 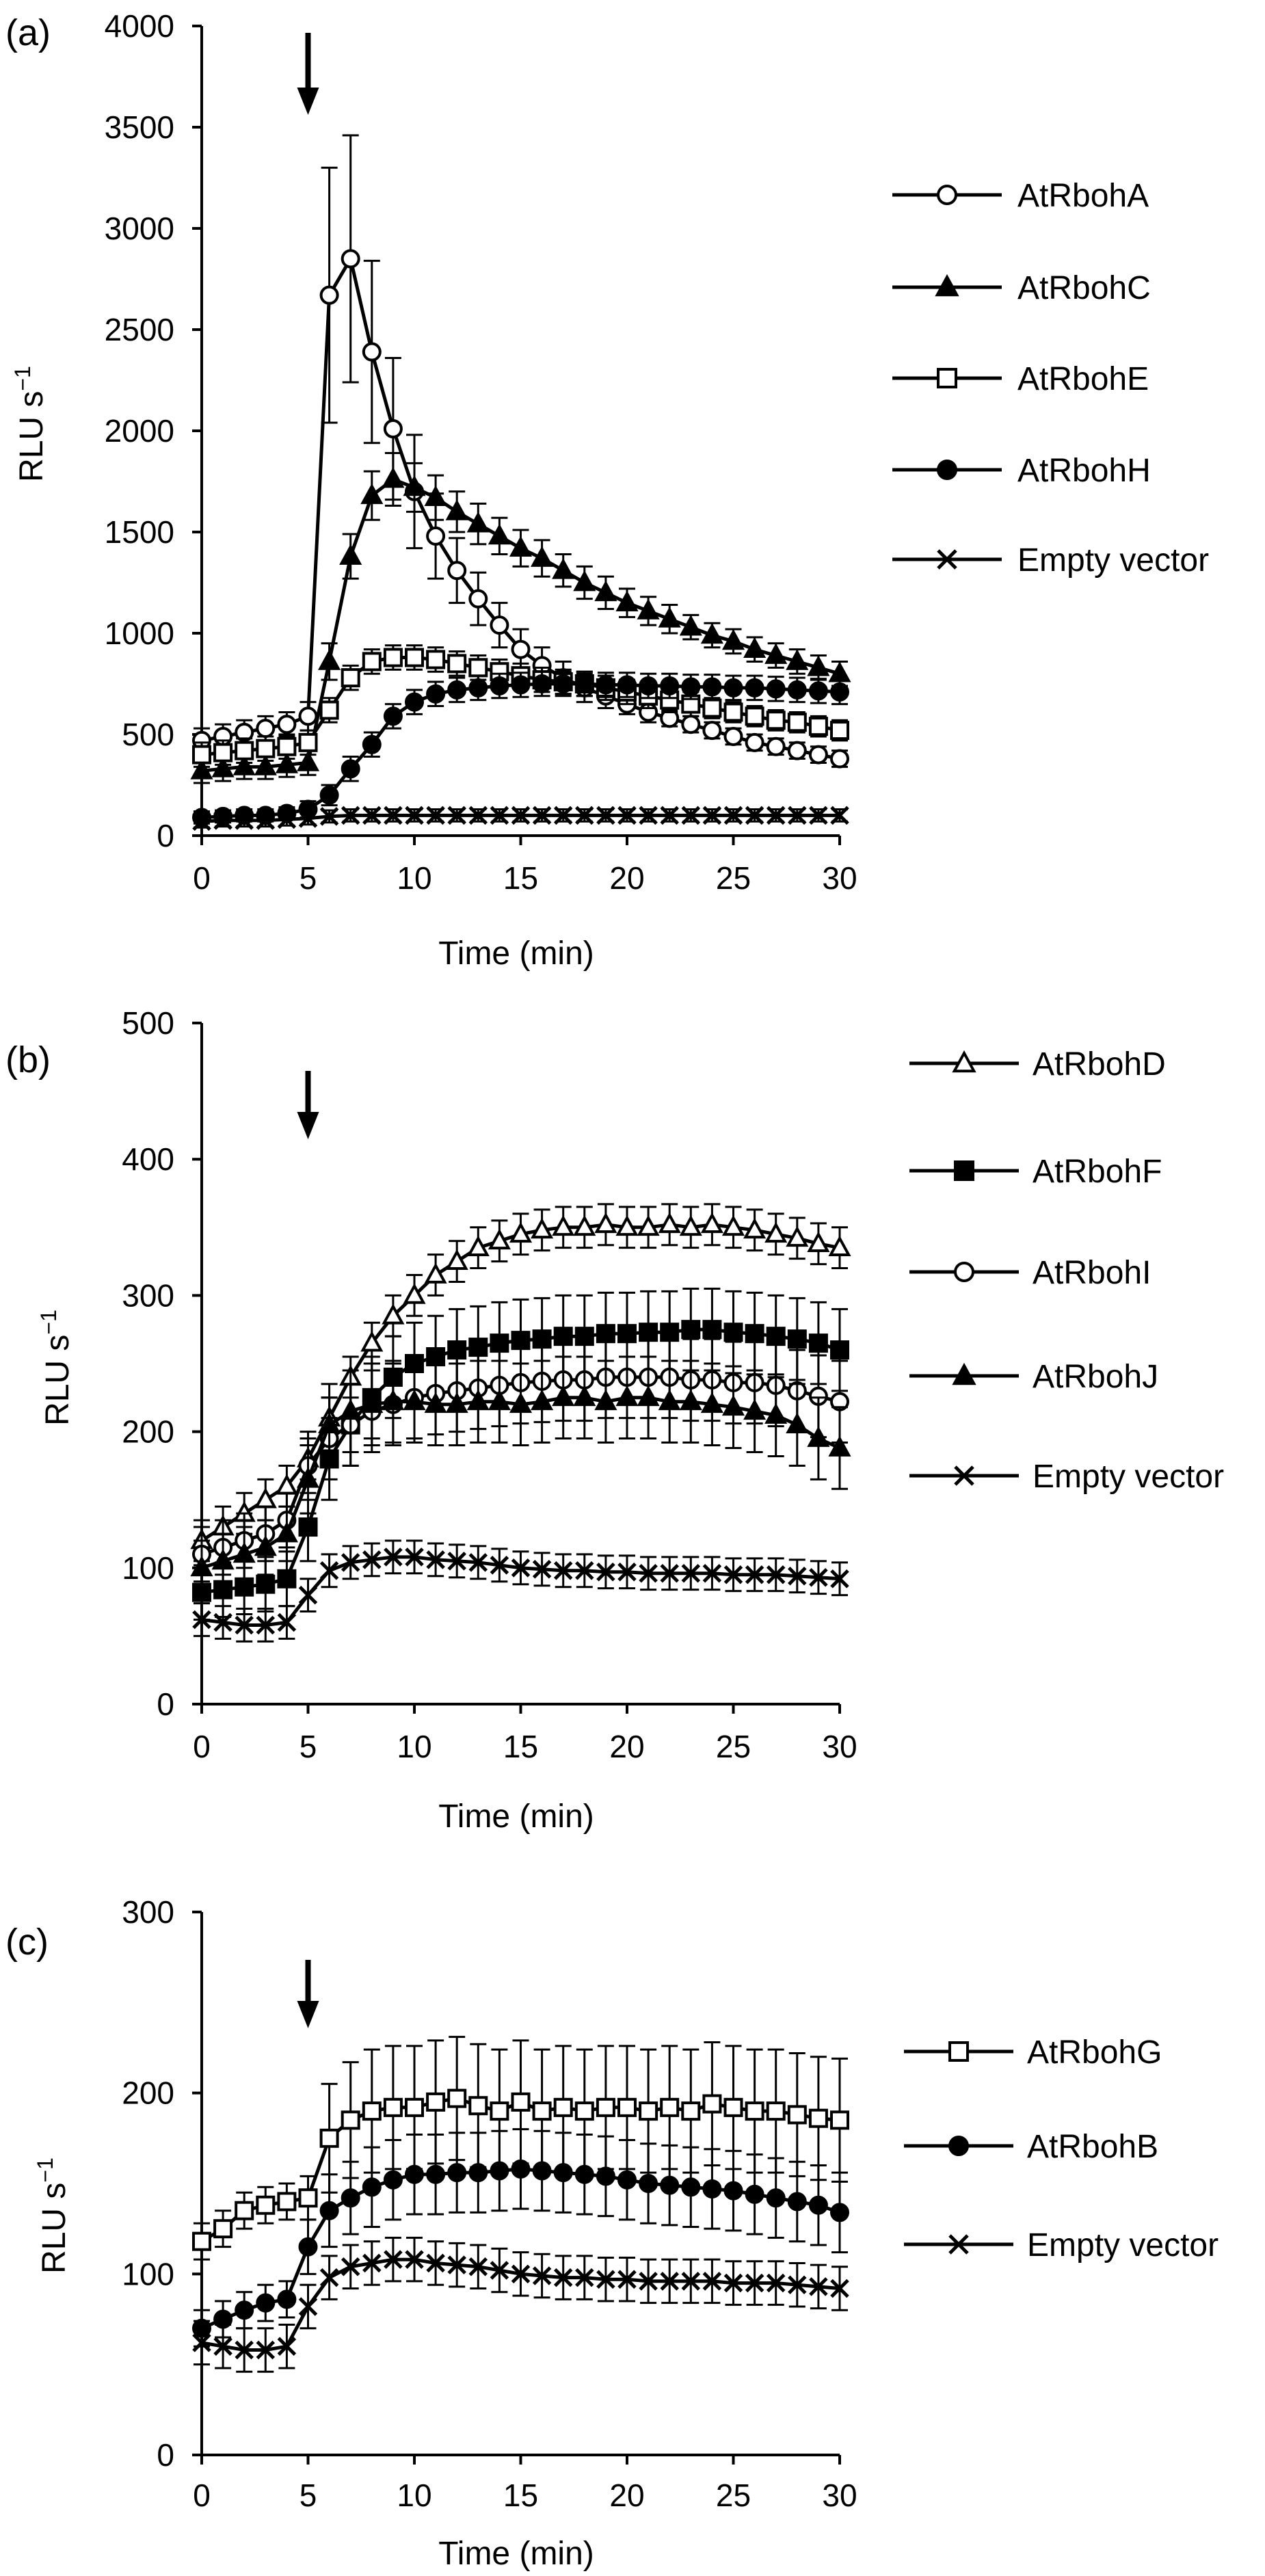 What do you see at coordinates (563, 1336) in the screenshot?
I see `data-point-atrbohf-shape` at bounding box center [563, 1336].